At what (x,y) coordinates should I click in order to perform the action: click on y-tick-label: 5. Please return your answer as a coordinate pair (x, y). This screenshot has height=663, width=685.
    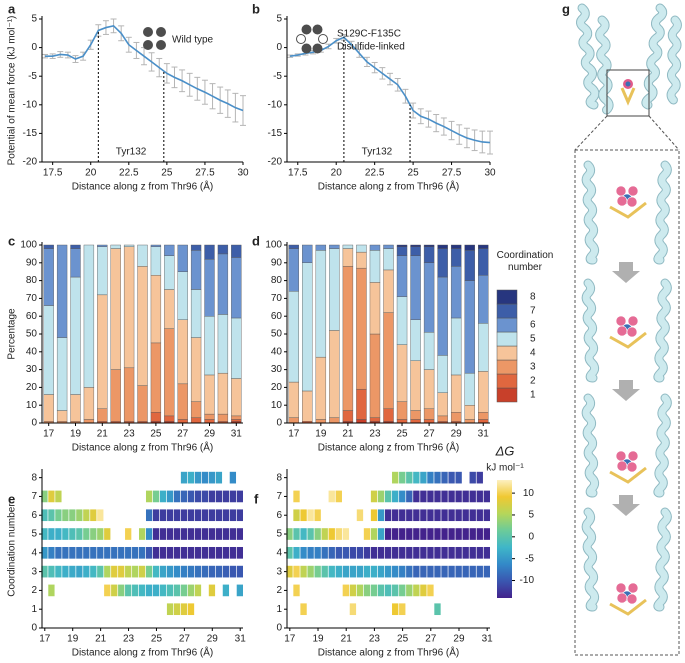
    Looking at the image, I should click on (34, 534).